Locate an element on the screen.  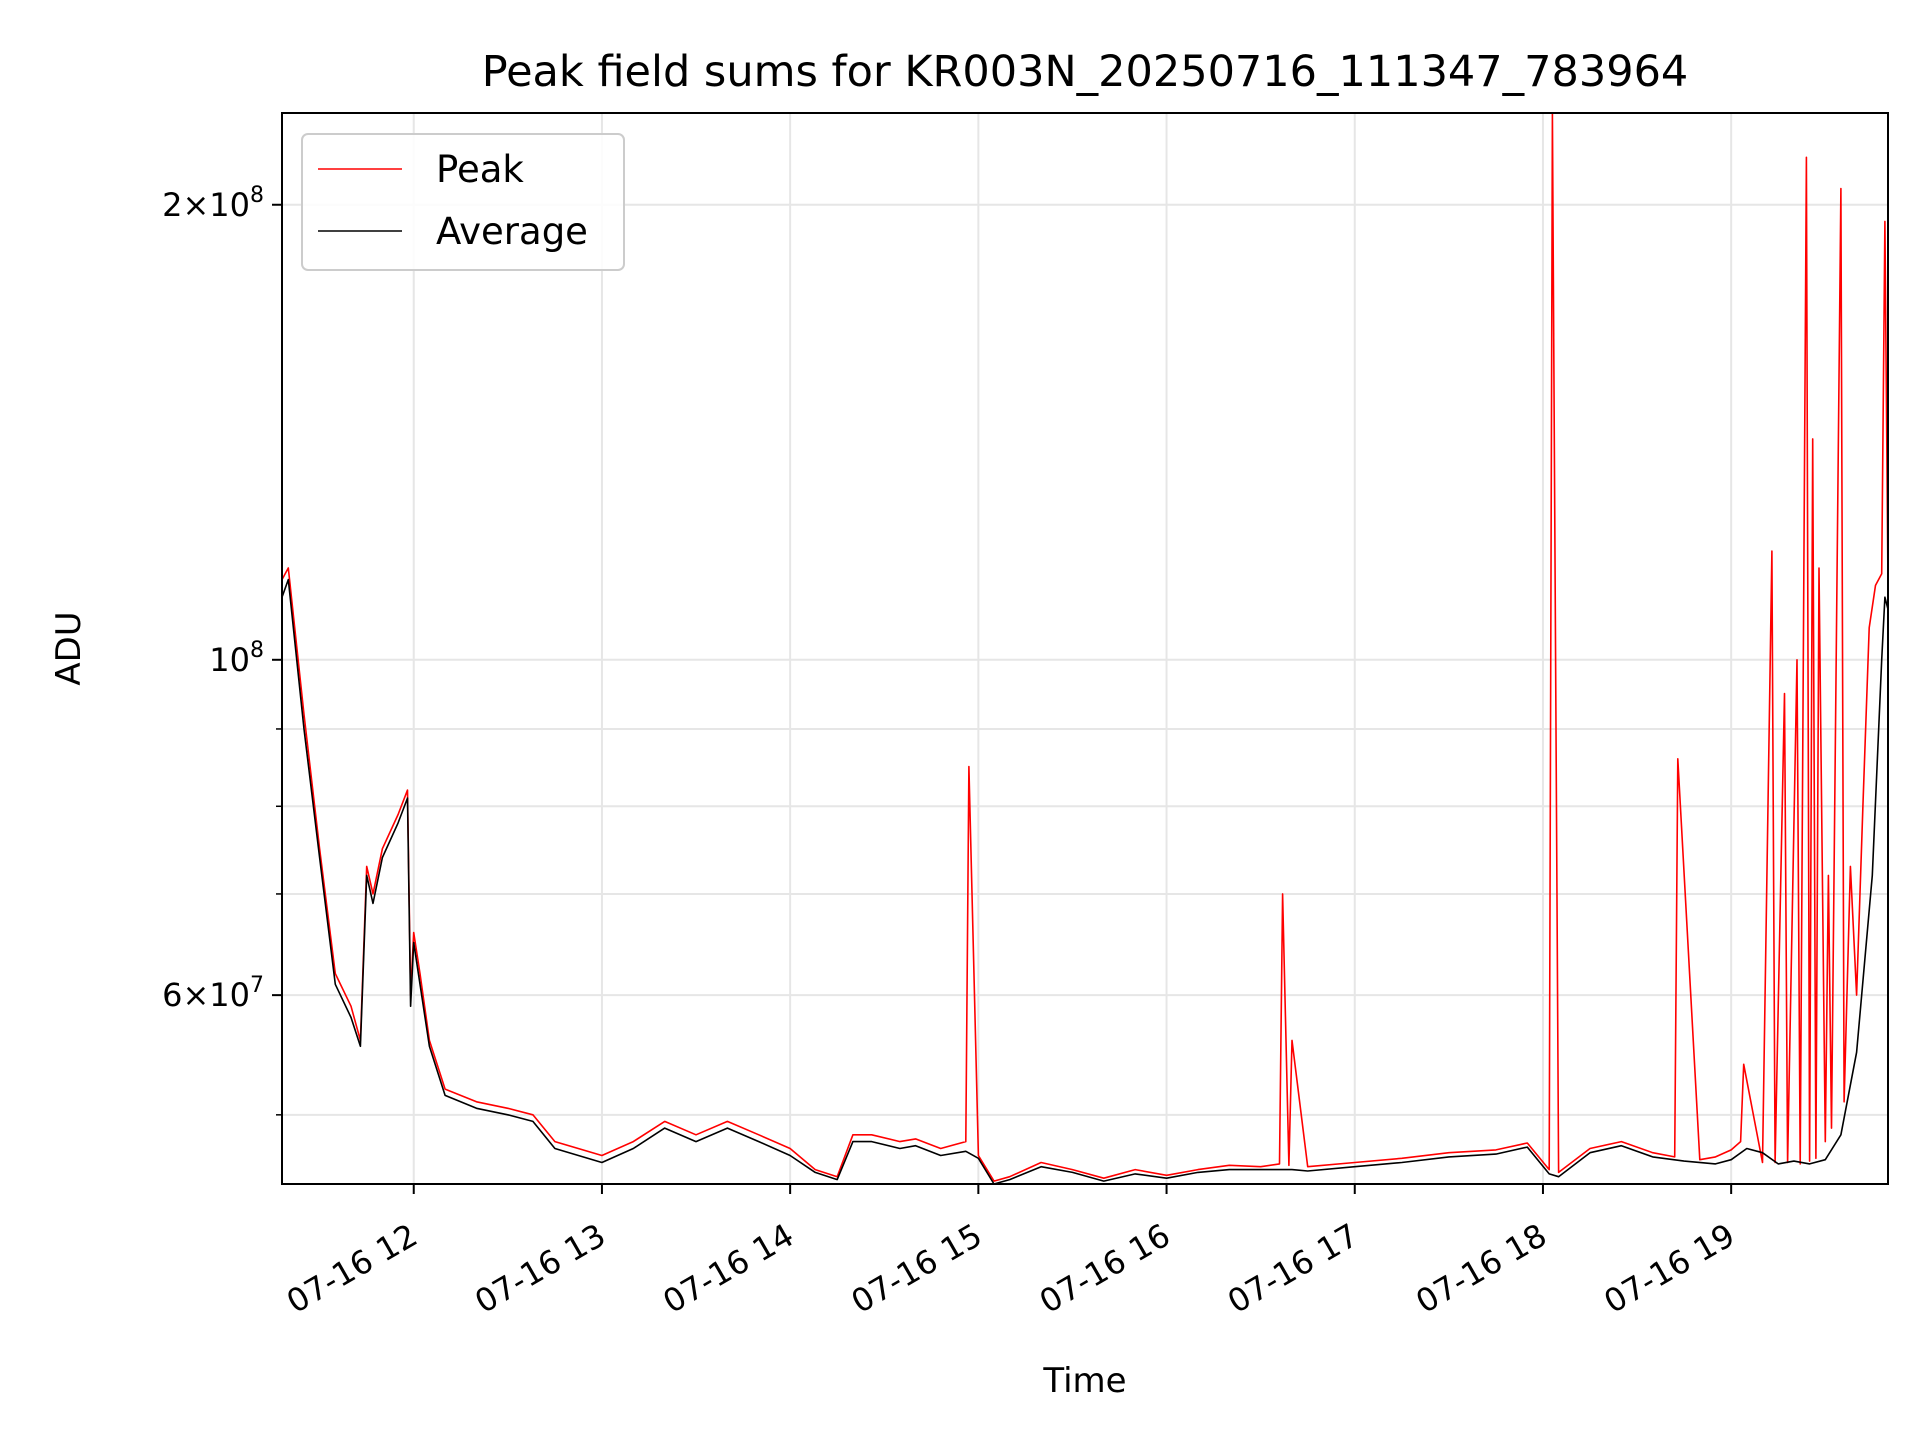
y-tick-label: 108 is located at coordinates (236, 658).